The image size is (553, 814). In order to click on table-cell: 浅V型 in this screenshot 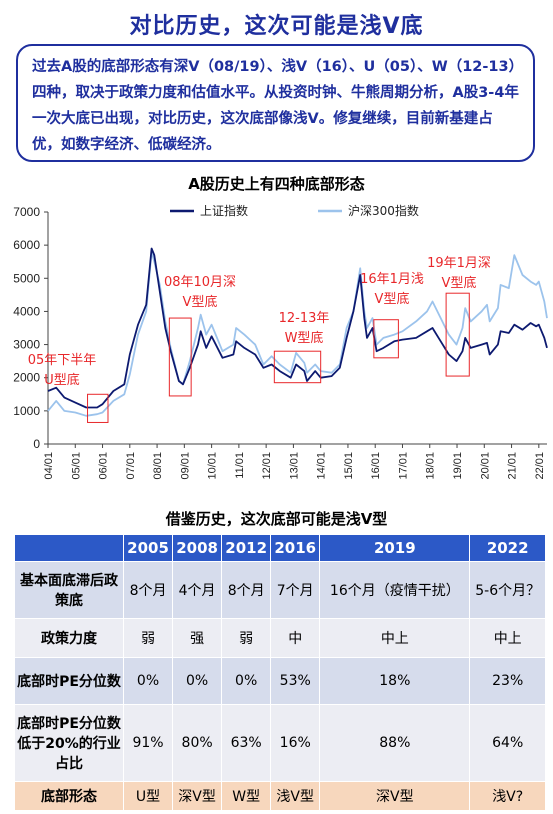, I will do `click(295, 796)`.